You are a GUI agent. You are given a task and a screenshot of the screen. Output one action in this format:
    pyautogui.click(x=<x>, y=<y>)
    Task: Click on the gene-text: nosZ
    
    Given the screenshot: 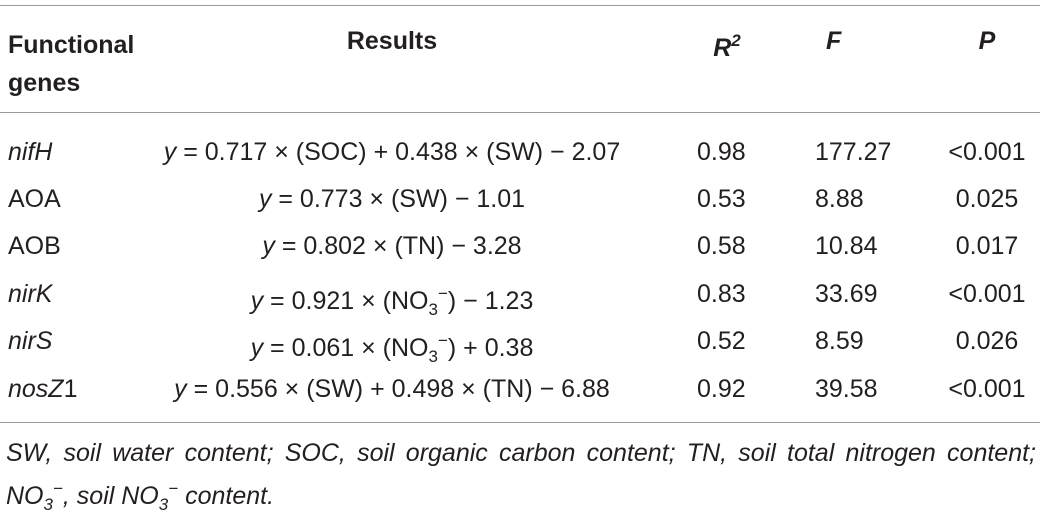 What is the action you would take?
    pyautogui.click(x=36, y=389)
    